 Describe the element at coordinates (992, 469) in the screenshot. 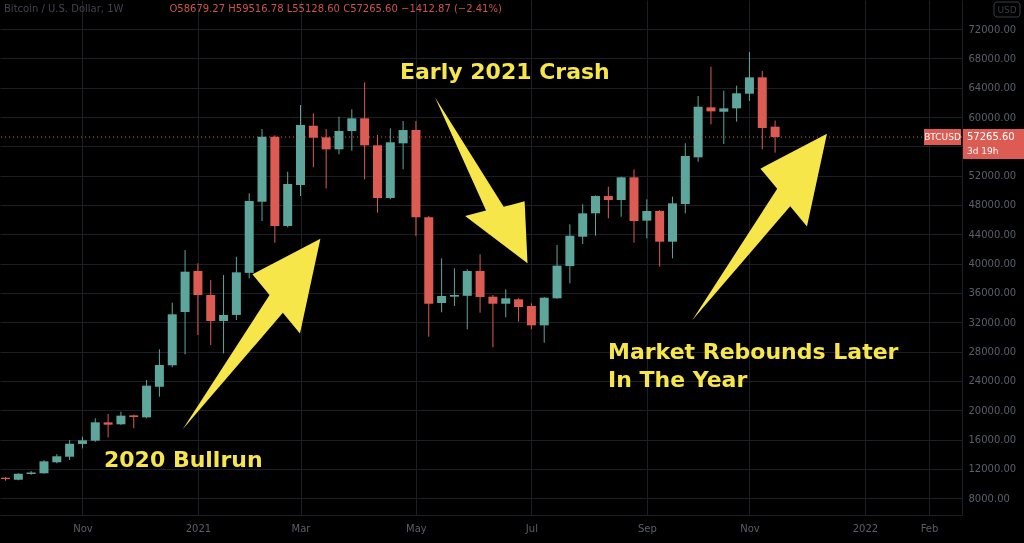

I see `y-tick-label: 12000.00` at that location.